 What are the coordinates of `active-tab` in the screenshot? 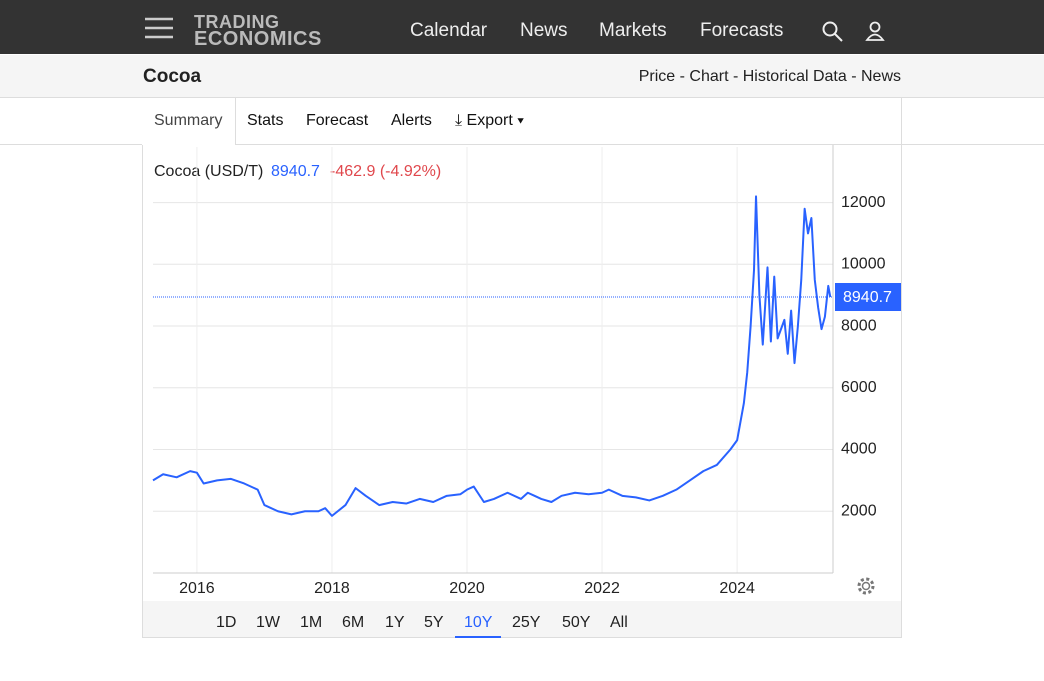 It's located at (189, 121).